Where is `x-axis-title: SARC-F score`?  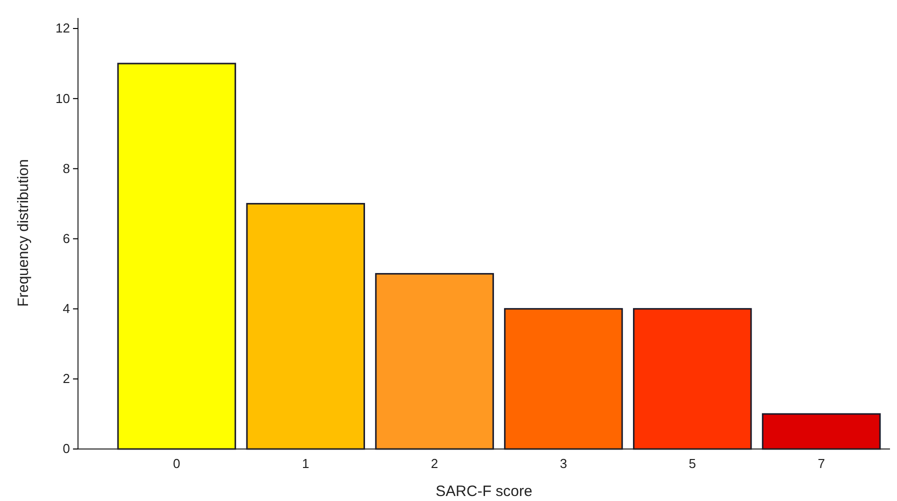 x-axis-title: SARC-F score is located at coordinates (484, 491).